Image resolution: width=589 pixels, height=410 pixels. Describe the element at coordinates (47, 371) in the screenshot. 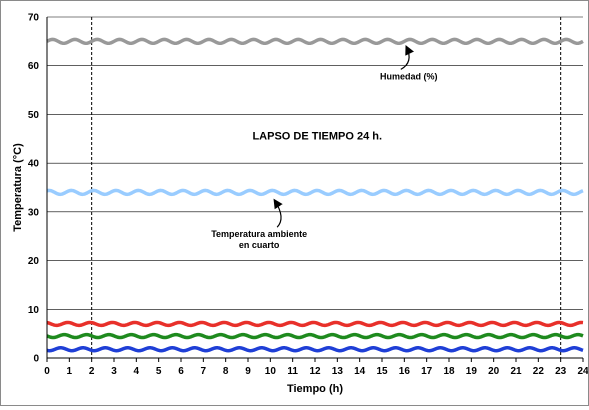

I see `x-tick-label: 0` at that location.